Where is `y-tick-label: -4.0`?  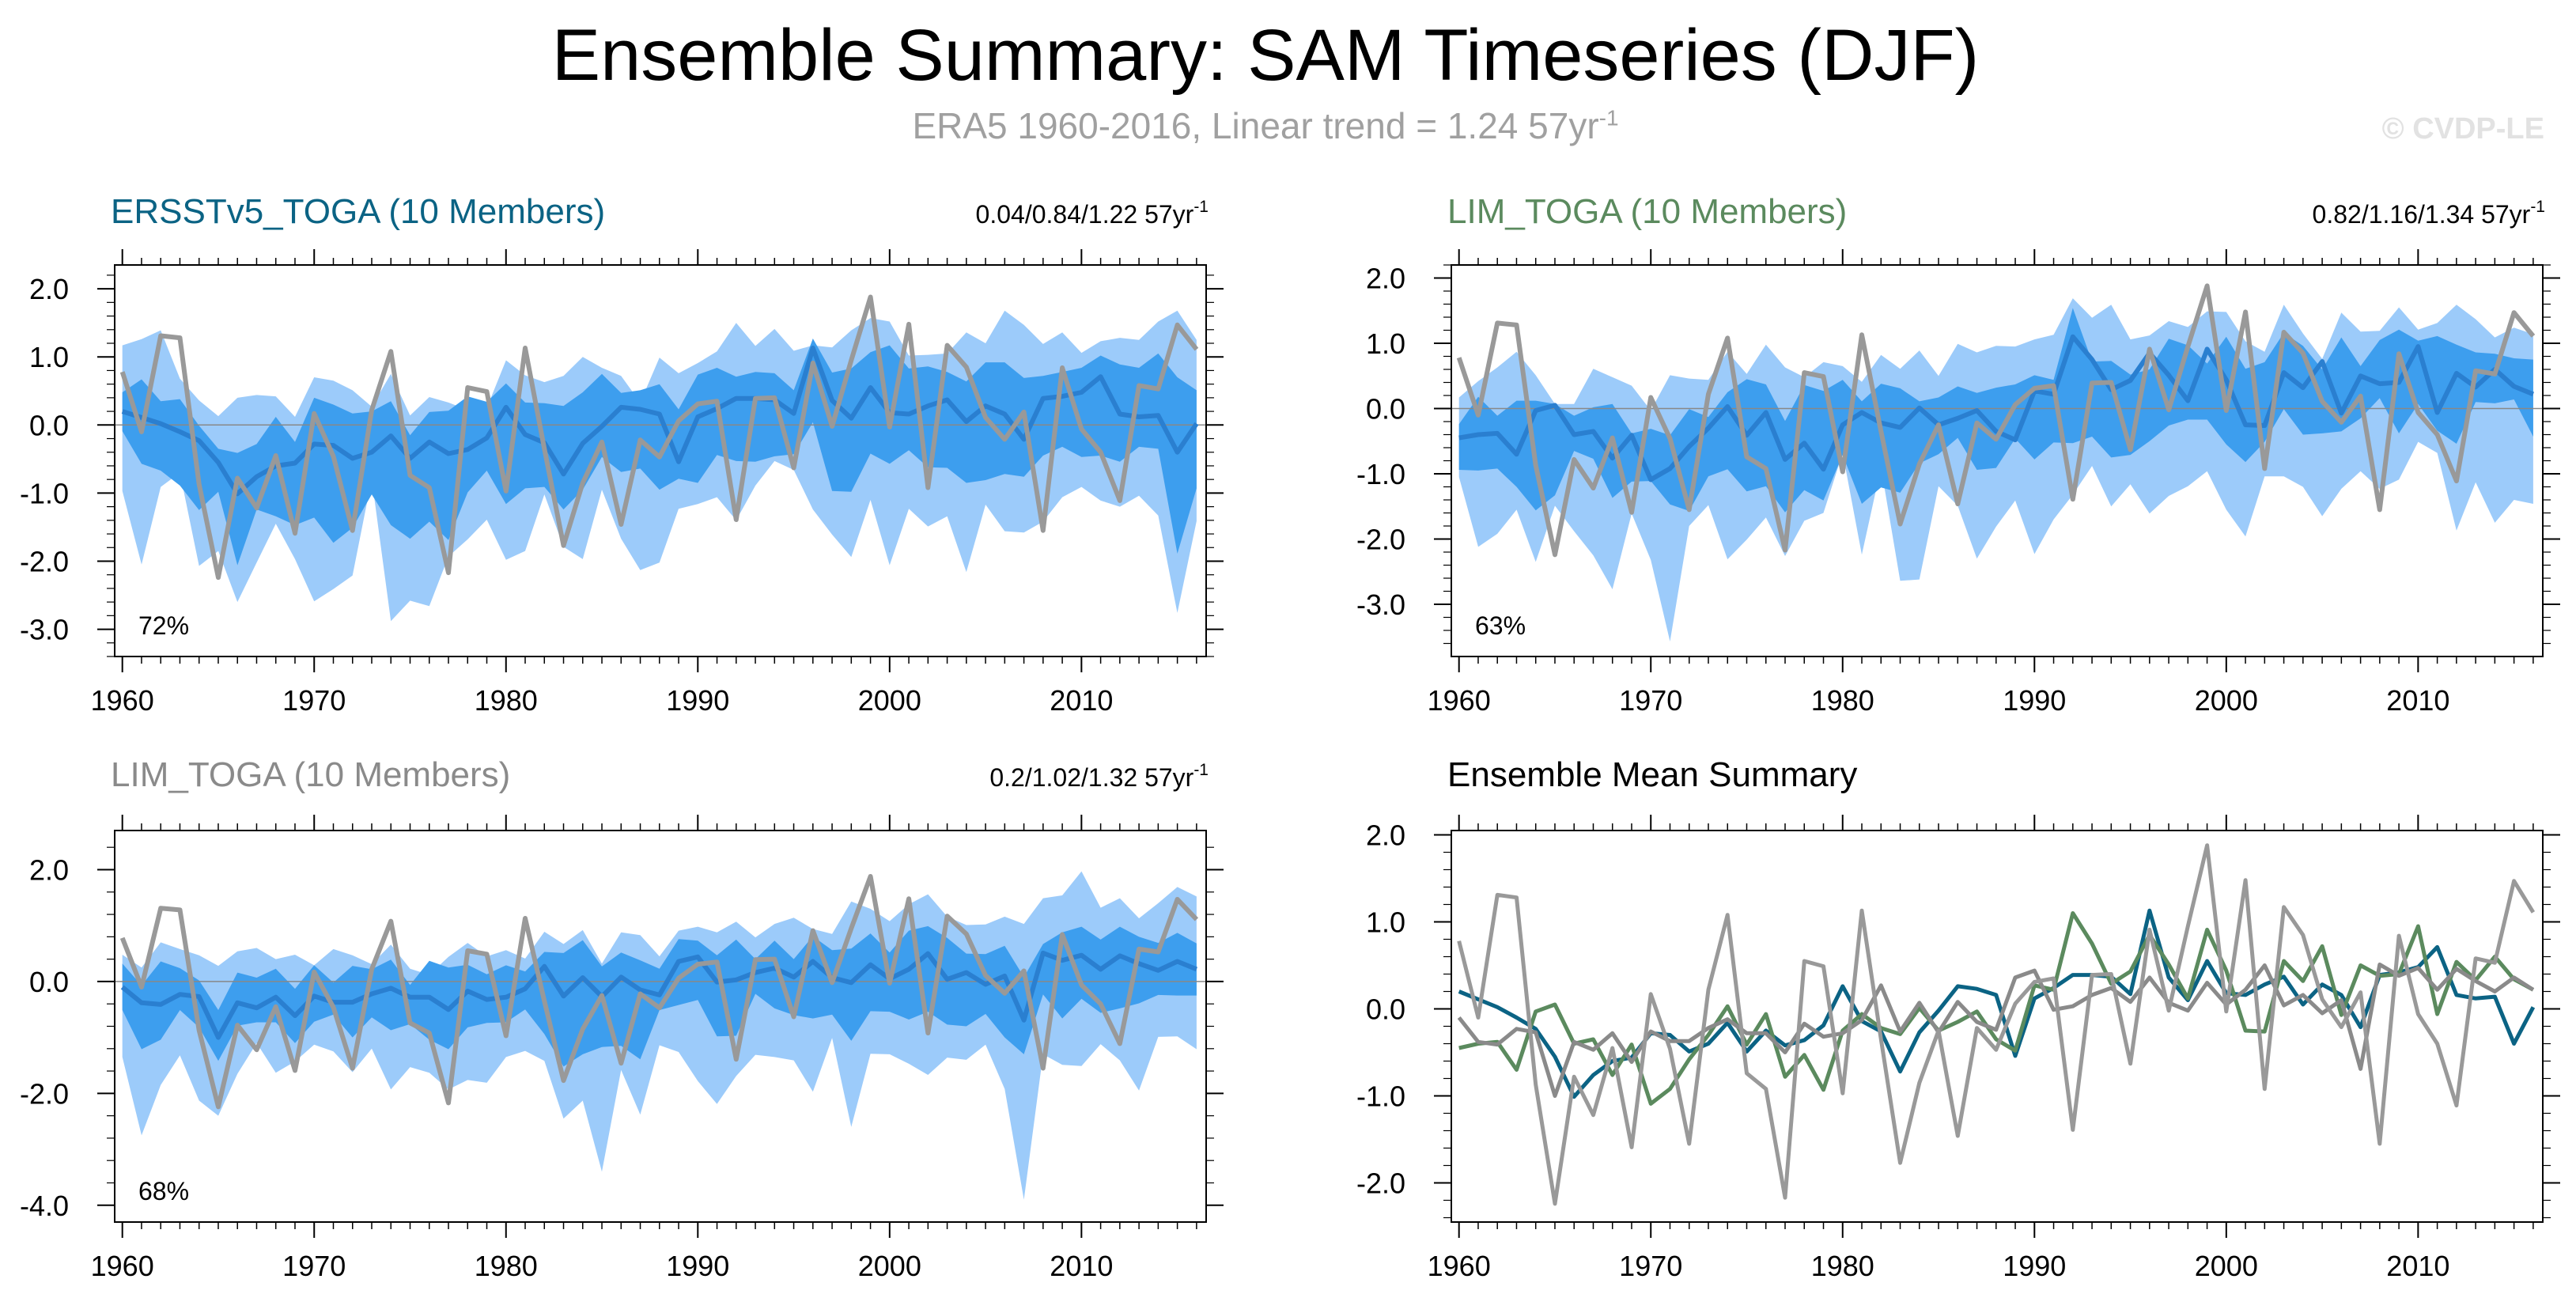
y-tick-label: -4.0 is located at coordinates (45, 1206).